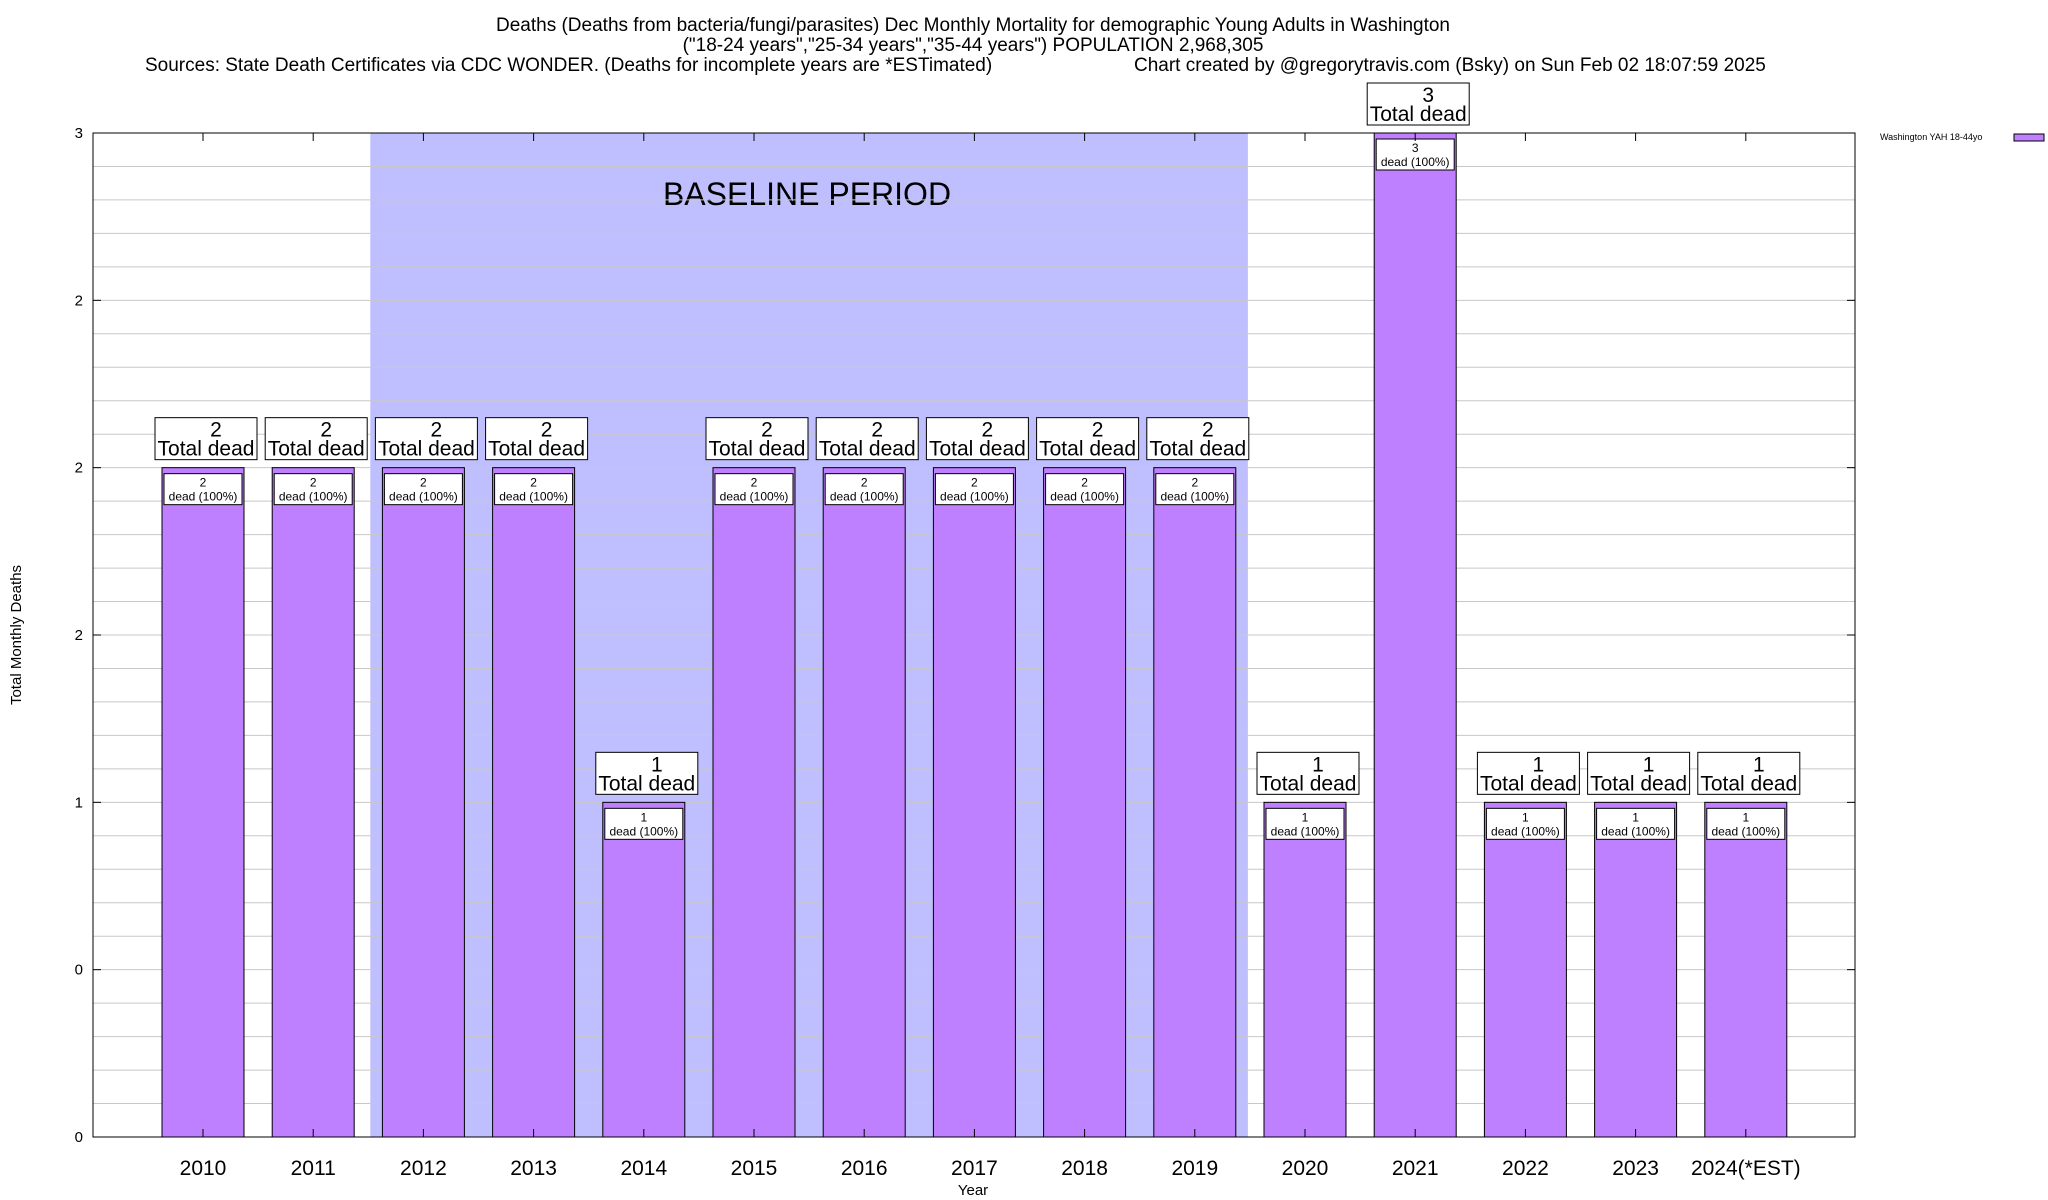 The height and width of the screenshot is (1200, 2048). I want to click on x-tick-label: 2021, so click(1415, 1168).